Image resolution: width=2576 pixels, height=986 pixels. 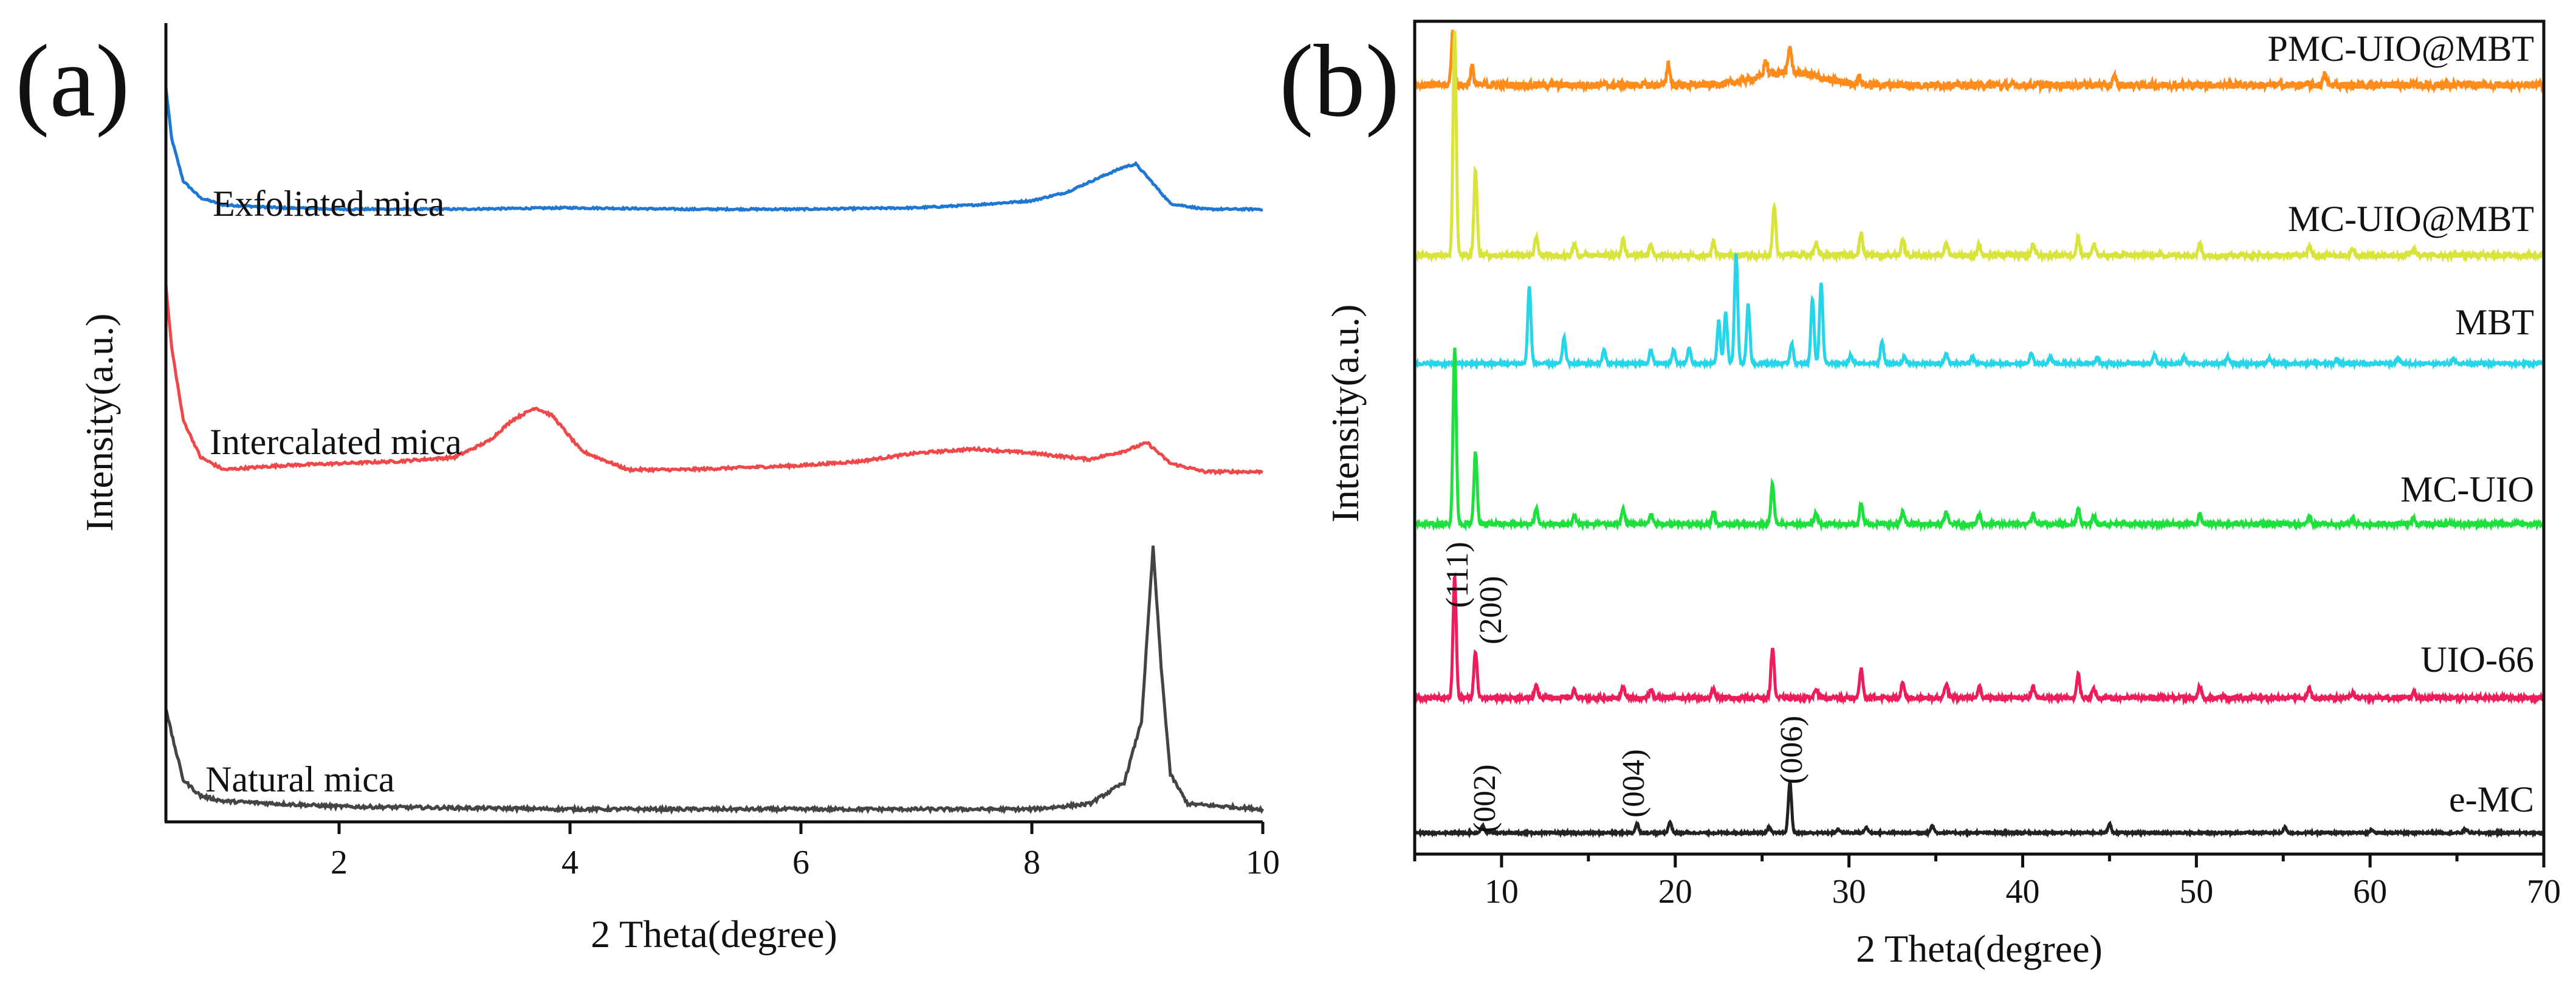 What do you see at coordinates (1345, 414) in the screenshot?
I see `panel-b-y-title: Intensity(a.u.)` at bounding box center [1345, 414].